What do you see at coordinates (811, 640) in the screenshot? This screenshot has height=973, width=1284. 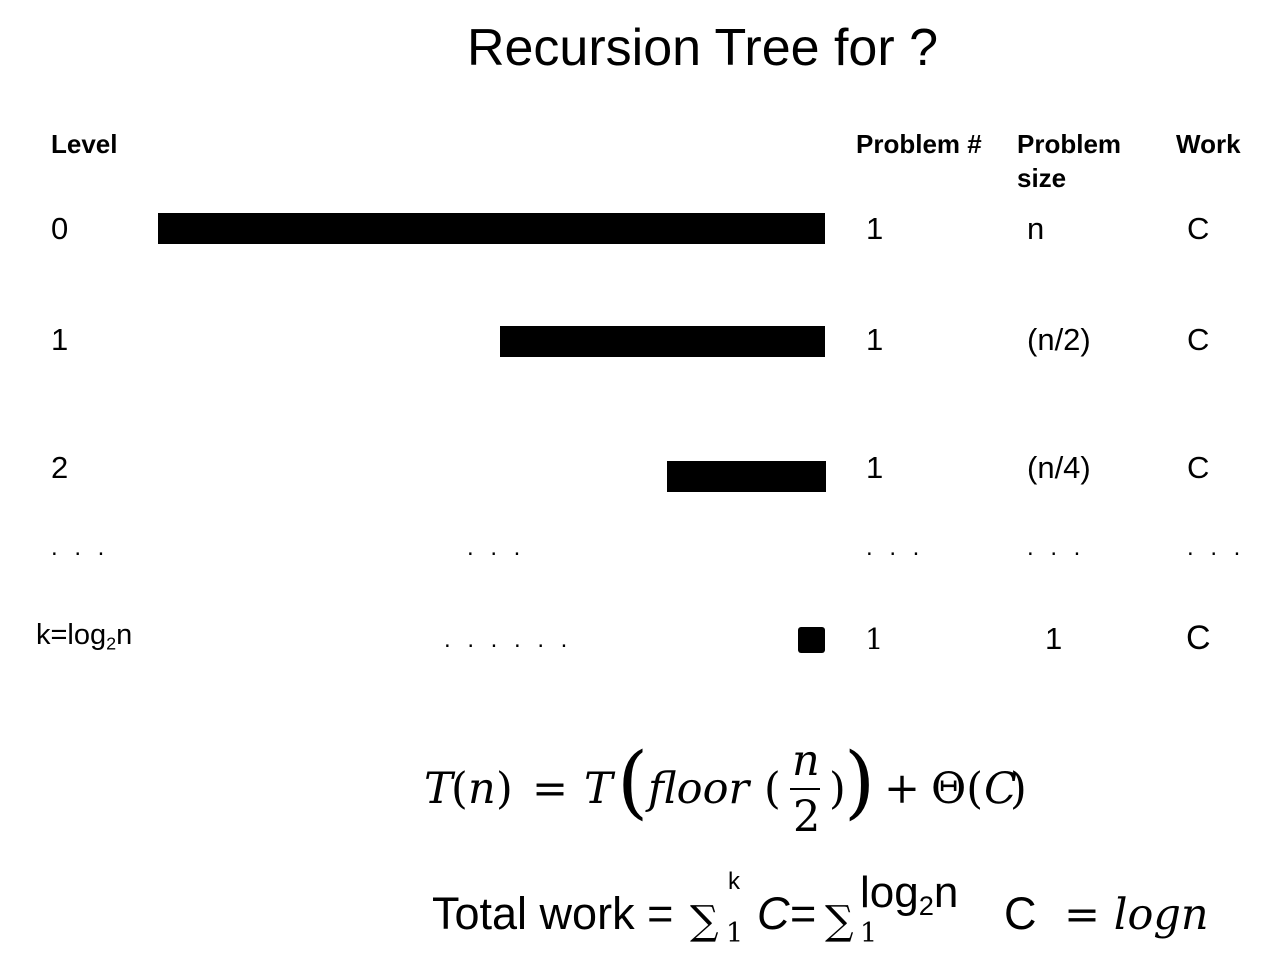 I see `row-k-bar` at bounding box center [811, 640].